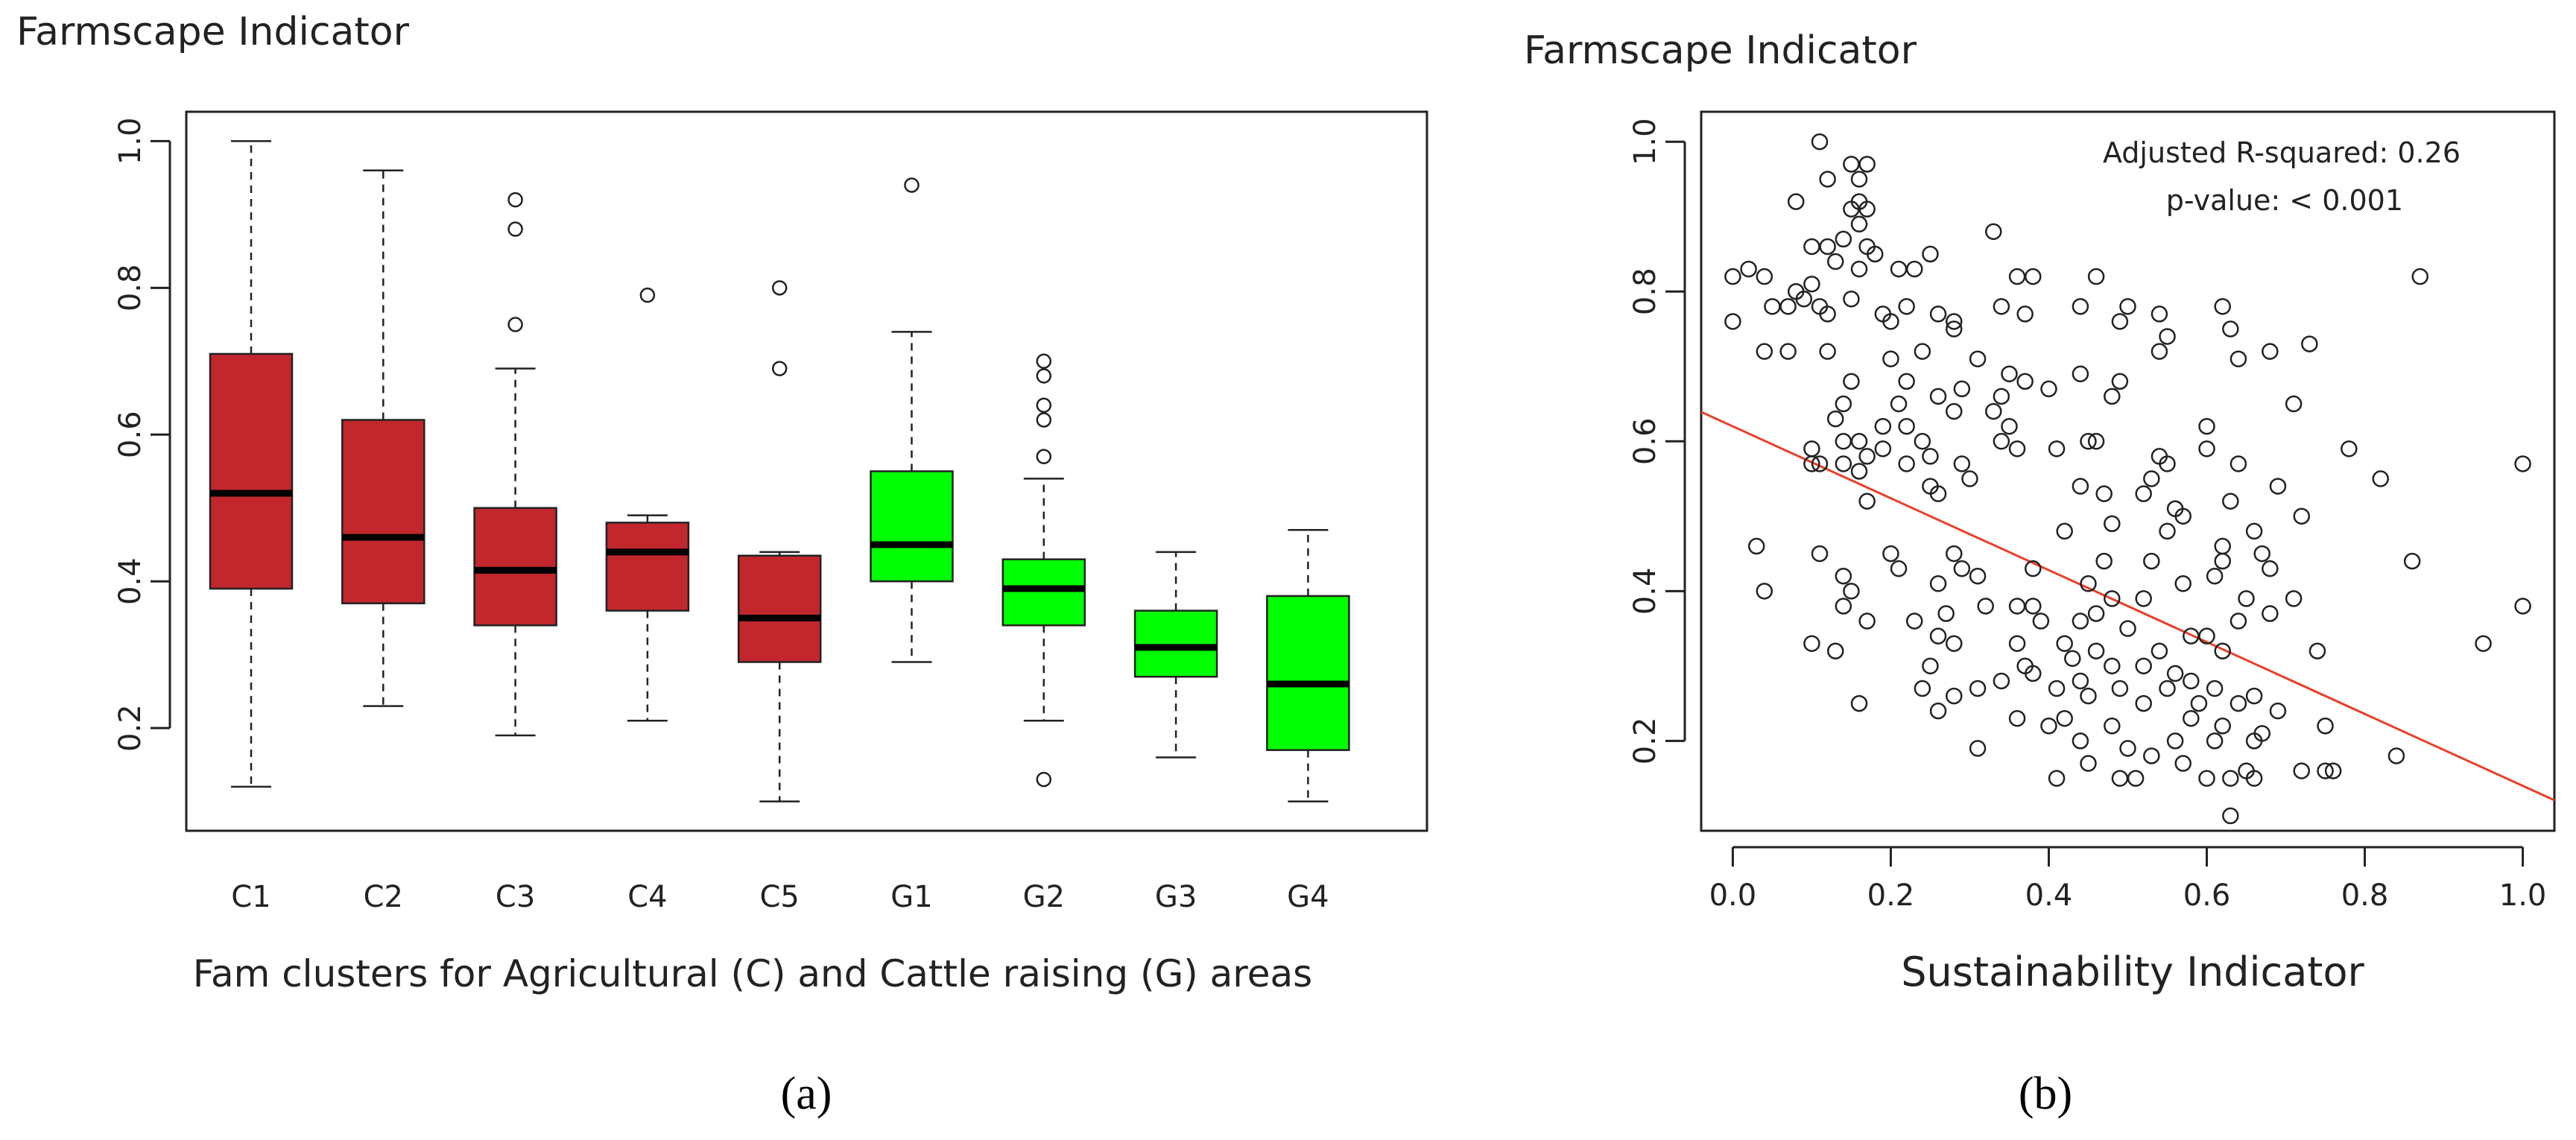 Image resolution: width=2576 pixels, height=1140 pixels. Describe the element at coordinates (2045, 1093) in the screenshot. I see `panel-label-b: (b)` at that location.